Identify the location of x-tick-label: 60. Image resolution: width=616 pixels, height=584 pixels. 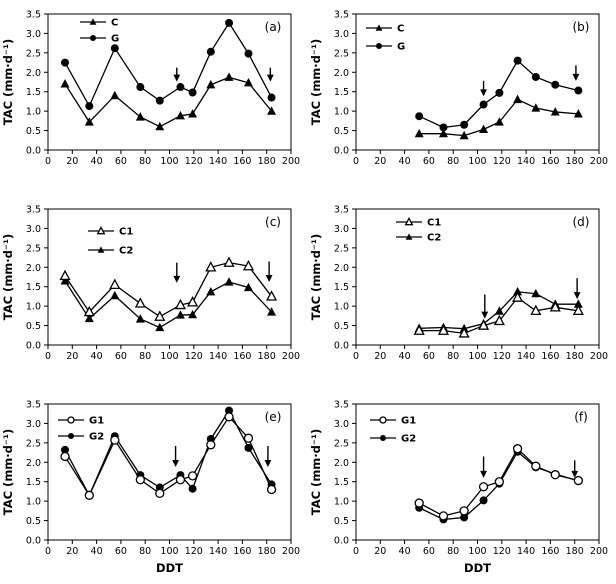
(429, 356).